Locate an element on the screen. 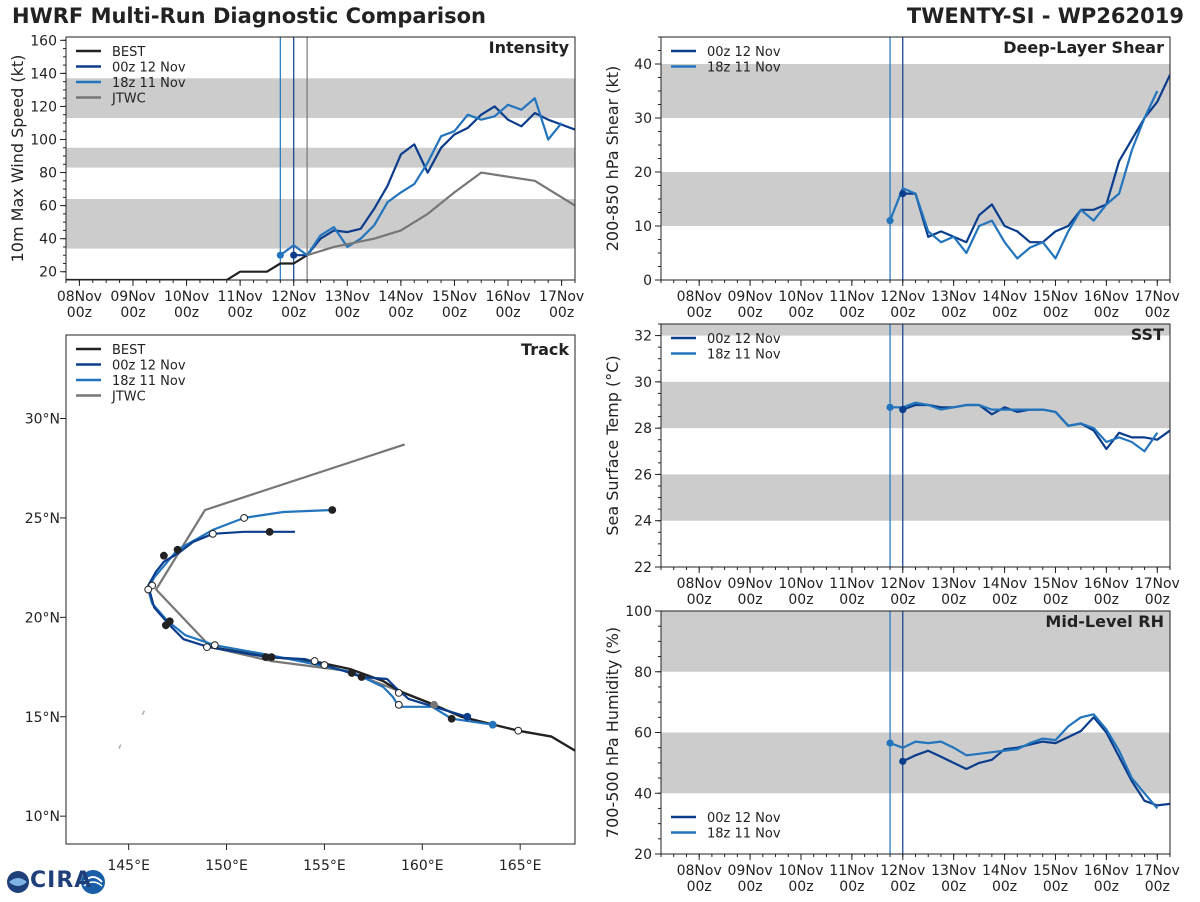 The image size is (1200, 902). y-tick-label: 10°N is located at coordinates (42, 817).